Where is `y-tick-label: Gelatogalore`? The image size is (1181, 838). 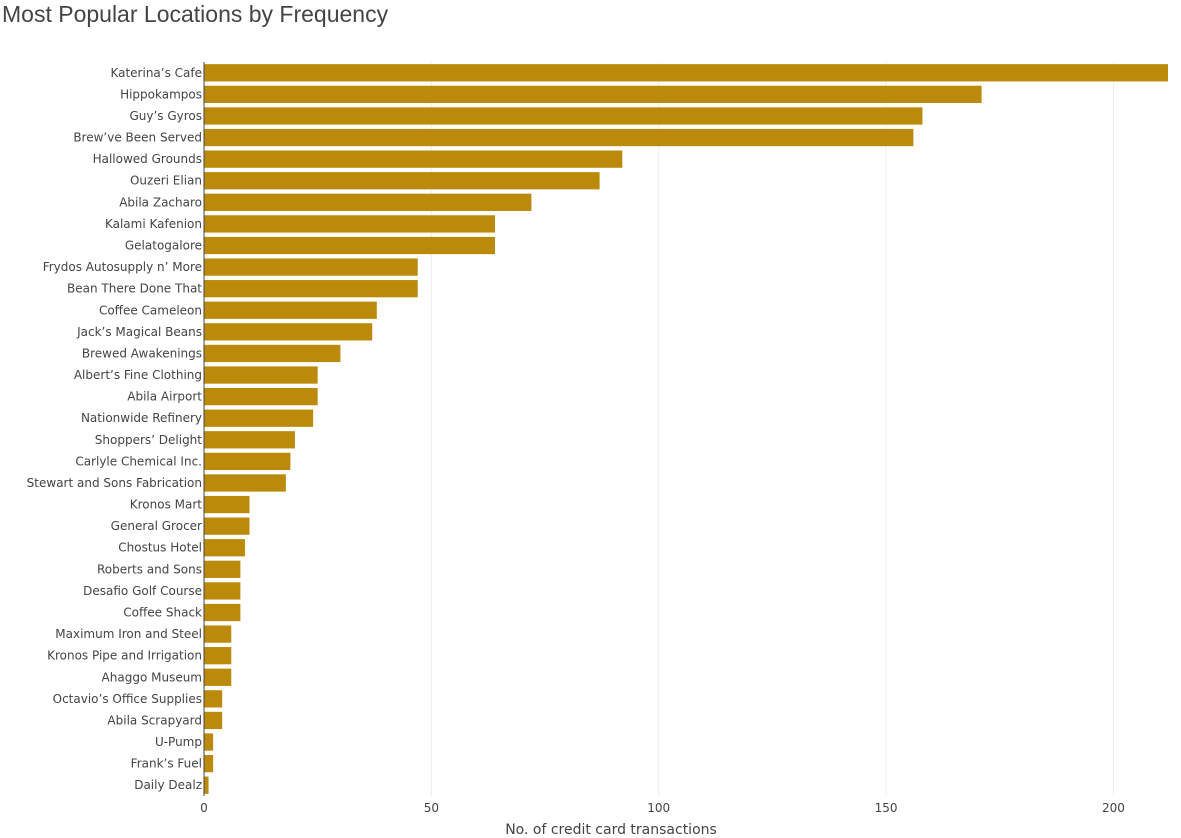 y-tick-label: Gelatogalore is located at coordinates (163, 246).